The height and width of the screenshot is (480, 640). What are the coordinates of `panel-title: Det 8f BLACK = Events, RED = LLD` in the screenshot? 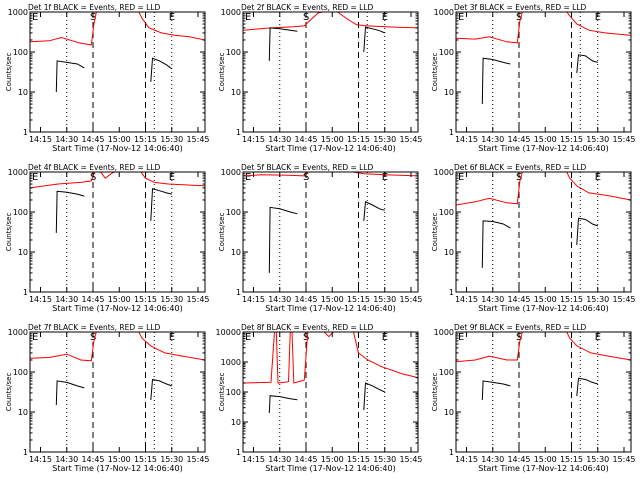 It's located at (307, 327).